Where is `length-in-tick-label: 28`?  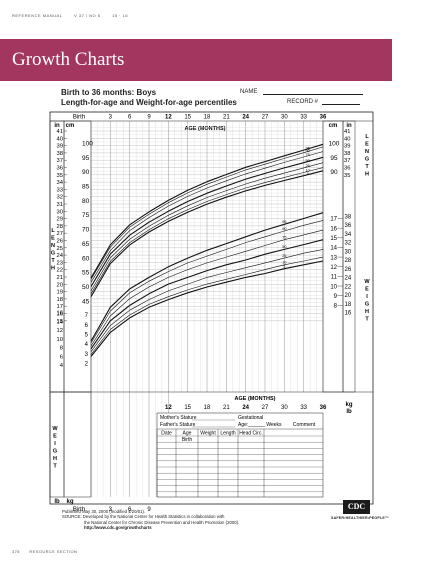 length-in-tick-label: 28 is located at coordinates (60, 227).